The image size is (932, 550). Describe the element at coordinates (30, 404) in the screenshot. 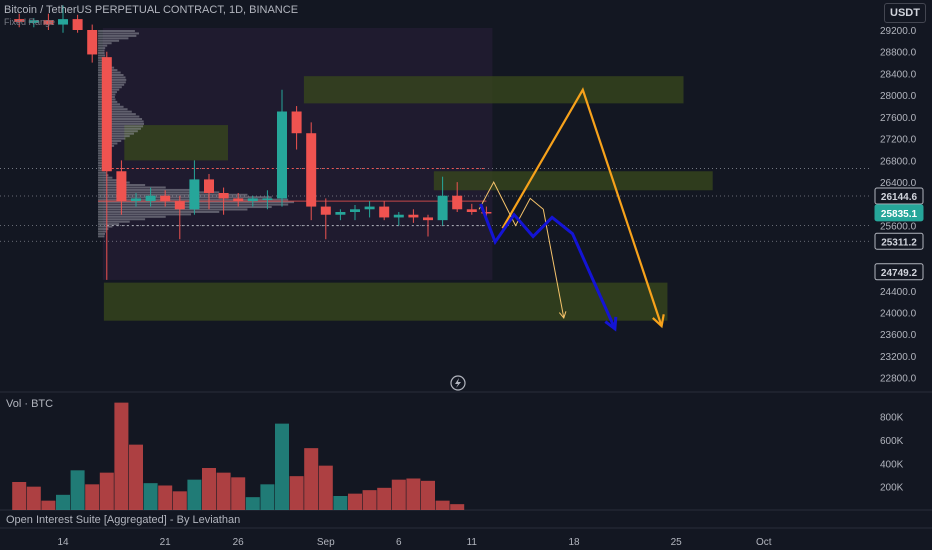

I see `volume-pane-title: Vol · BTC` at that location.